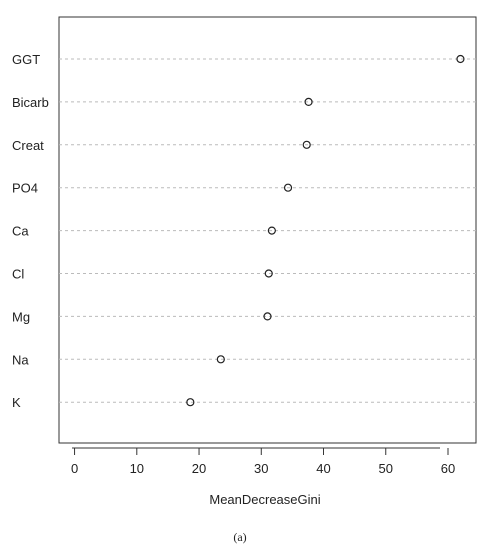 The height and width of the screenshot is (550, 482). What do you see at coordinates (261, 468) in the screenshot?
I see `x-tick-label: 30` at bounding box center [261, 468].